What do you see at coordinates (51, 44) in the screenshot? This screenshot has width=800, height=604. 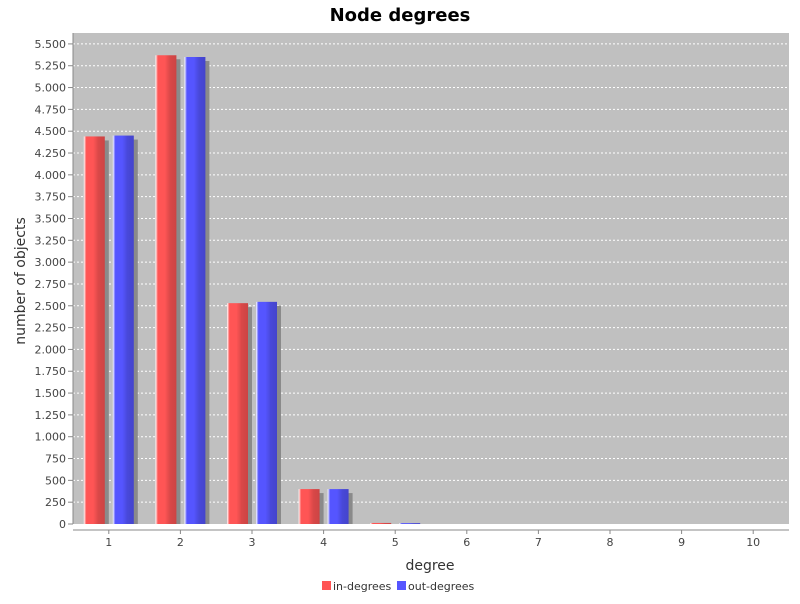 I see `y-tick-label: 5.500` at bounding box center [51, 44].